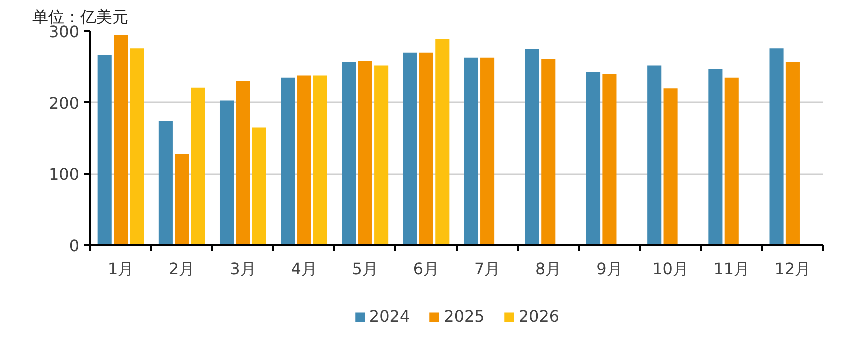 The height and width of the screenshot is (343, 867). What do you see at coordinates (243, 269) in the screenshot?
I see `x-tick-label: 3月` at bounding box center [243, 269].